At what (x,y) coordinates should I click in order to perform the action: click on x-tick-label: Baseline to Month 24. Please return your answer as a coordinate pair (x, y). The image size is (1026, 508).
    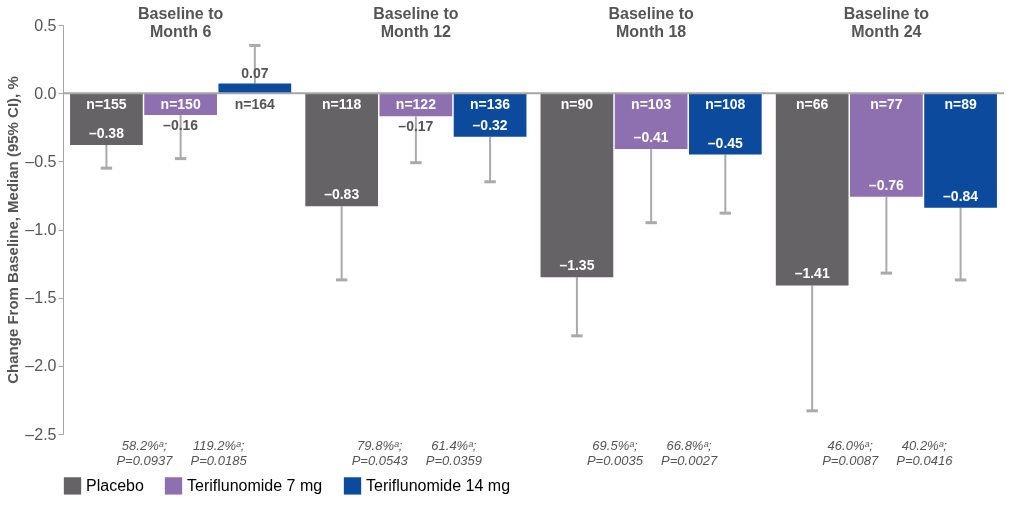
    Looking at the image, I should click on (886, 22).